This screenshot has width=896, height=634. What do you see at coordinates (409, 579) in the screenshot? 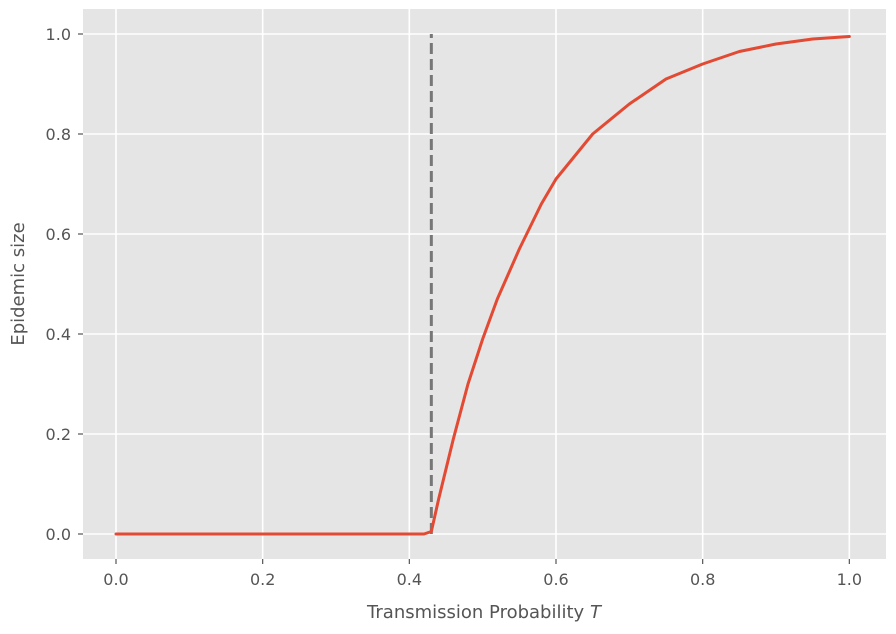
I see `x-tick-label: 0.4` at bounding box center [409, 579].